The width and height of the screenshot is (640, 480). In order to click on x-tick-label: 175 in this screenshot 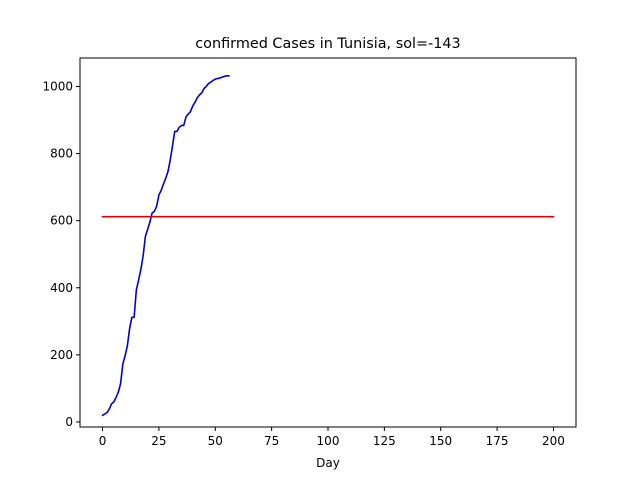, I will do `click(497, 441)`.